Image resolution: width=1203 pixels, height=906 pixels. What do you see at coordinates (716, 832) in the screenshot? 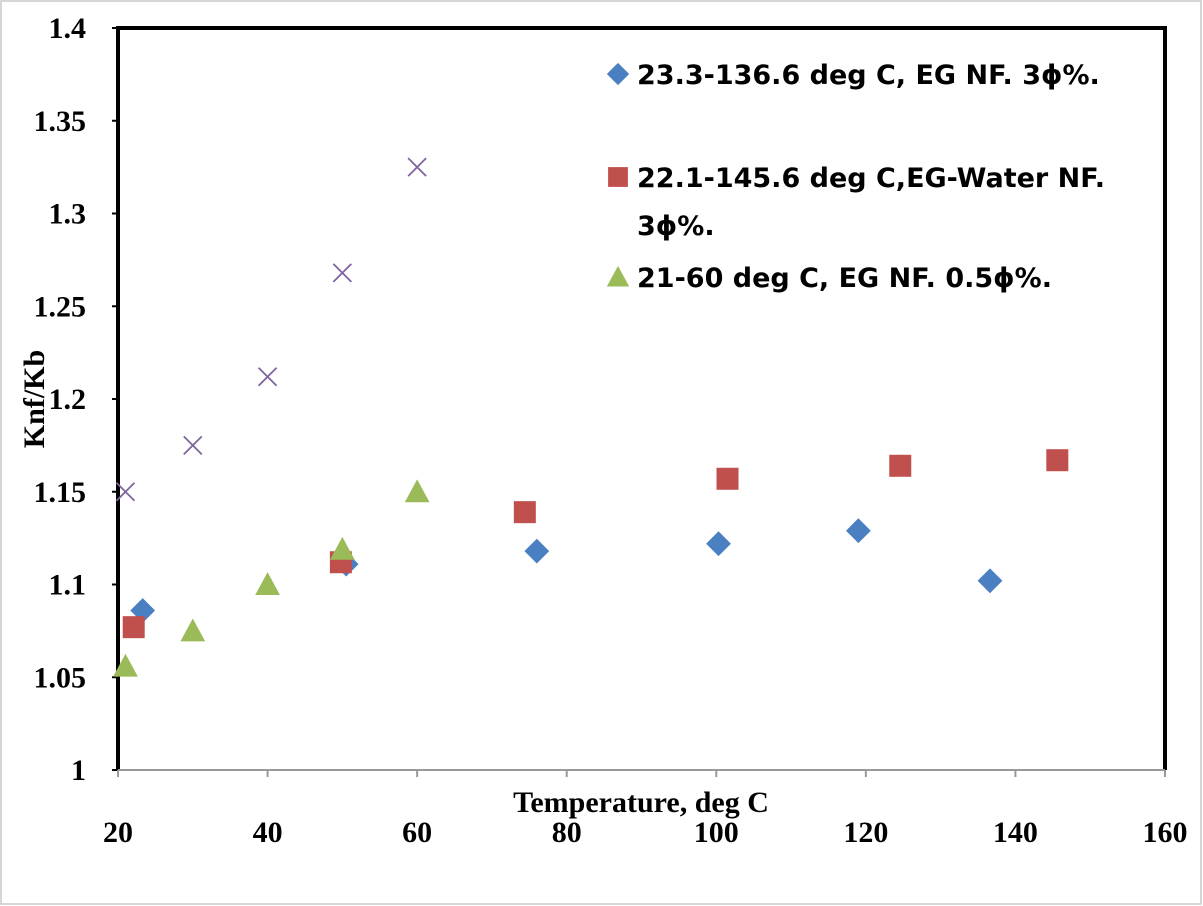
I see `x-tick-label: 100` at bounding box center [716, 832].